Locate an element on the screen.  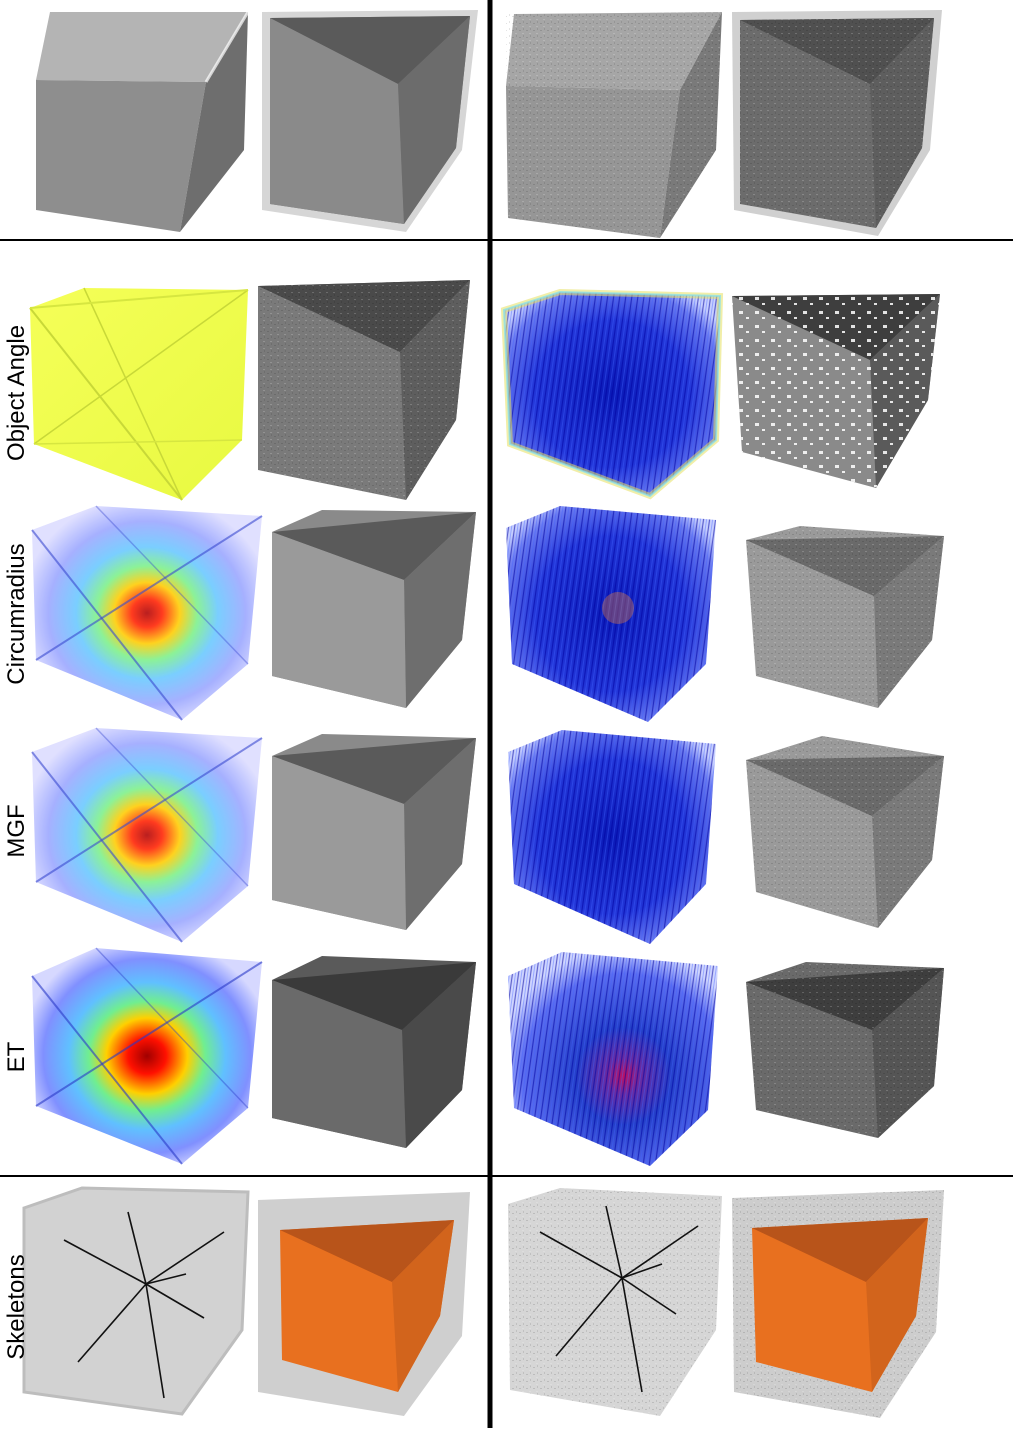
row-skeletons is located at coordinates (483, 1302).